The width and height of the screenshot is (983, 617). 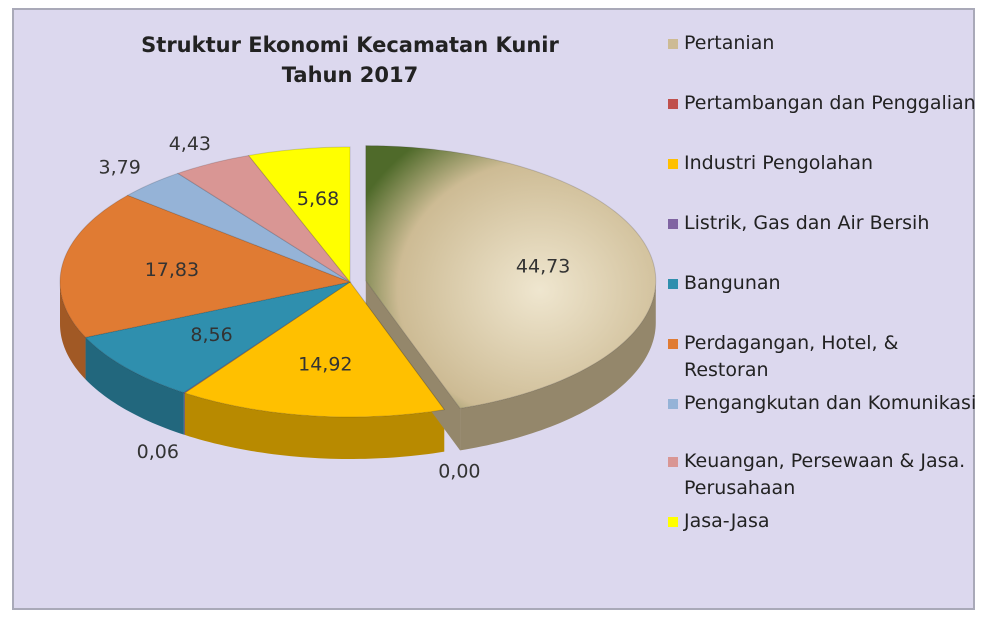 What do you see at coordinates (727, 521) in the screenshot?
I see `legend-label: Jasa-Jasa` at bounding box center [727, 521].